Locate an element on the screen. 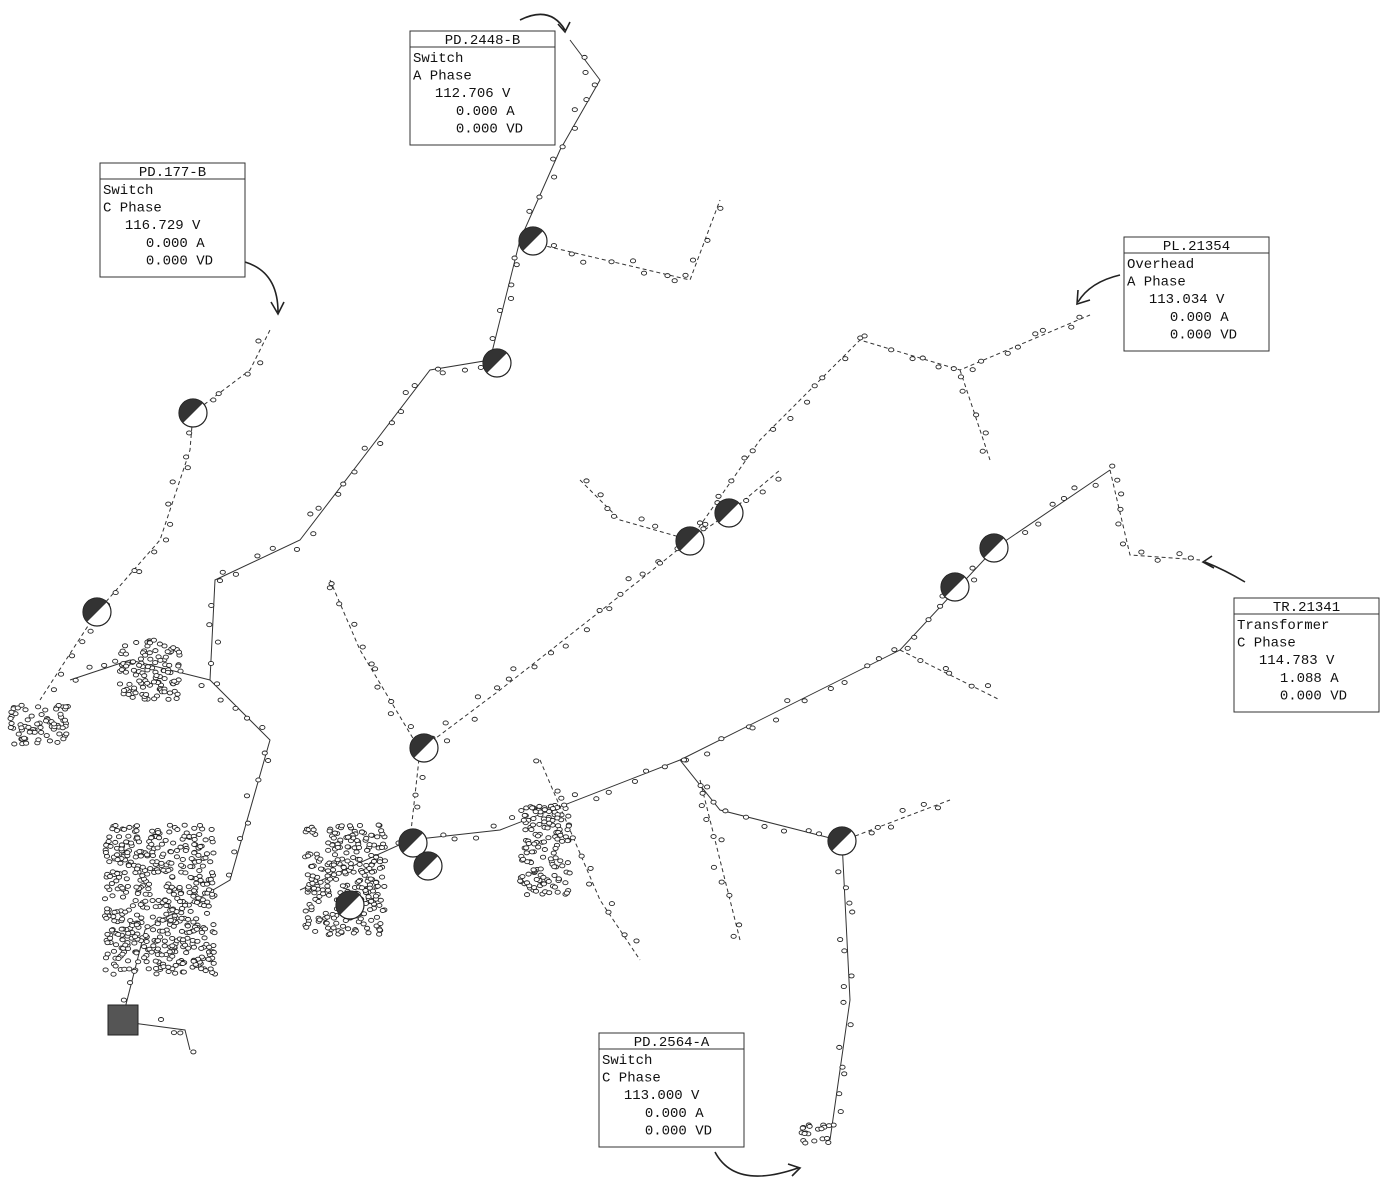 This screenshot has width=1387, height=1184. callout-box is located at coordinates (172, 220).